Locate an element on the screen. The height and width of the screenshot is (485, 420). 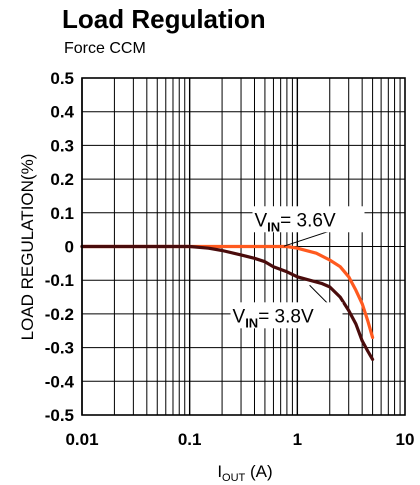
y-tick-label: 0.5 is located at coordinates (62, 78).